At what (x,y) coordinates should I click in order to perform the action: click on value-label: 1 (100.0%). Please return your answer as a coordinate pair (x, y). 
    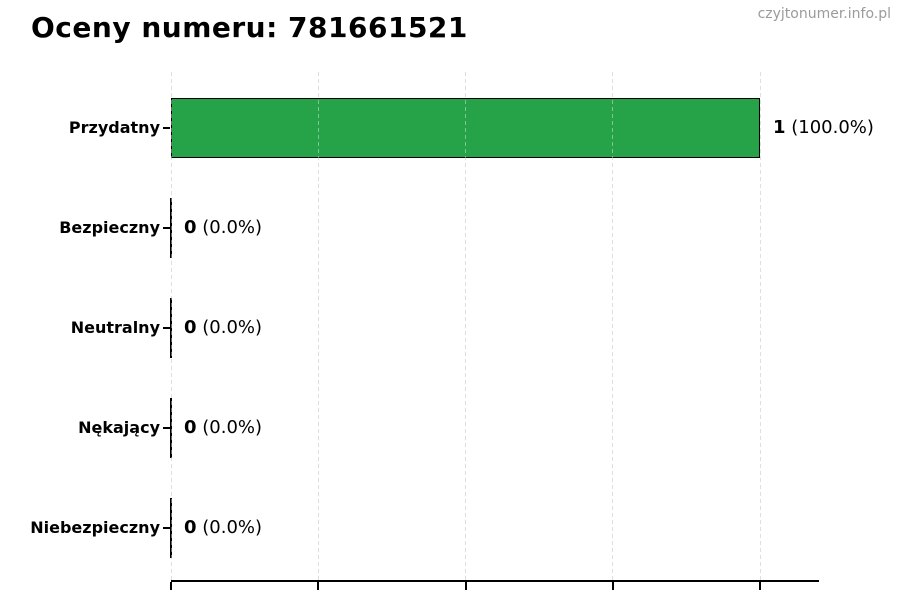
    Looking at the image, I should click on (823, 128).